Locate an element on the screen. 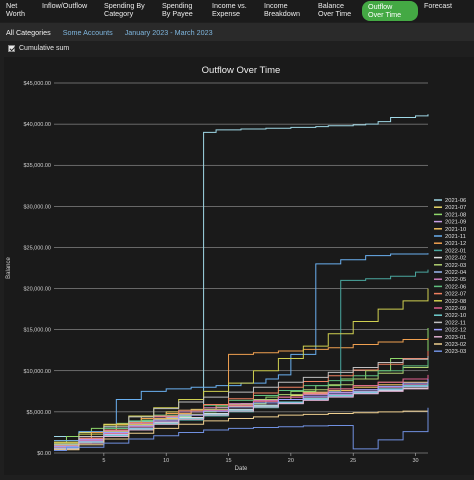 The height and width of the screenshot is (480, 474). y-tick-label: $30,000.00 is located at coordinates (37, 207).